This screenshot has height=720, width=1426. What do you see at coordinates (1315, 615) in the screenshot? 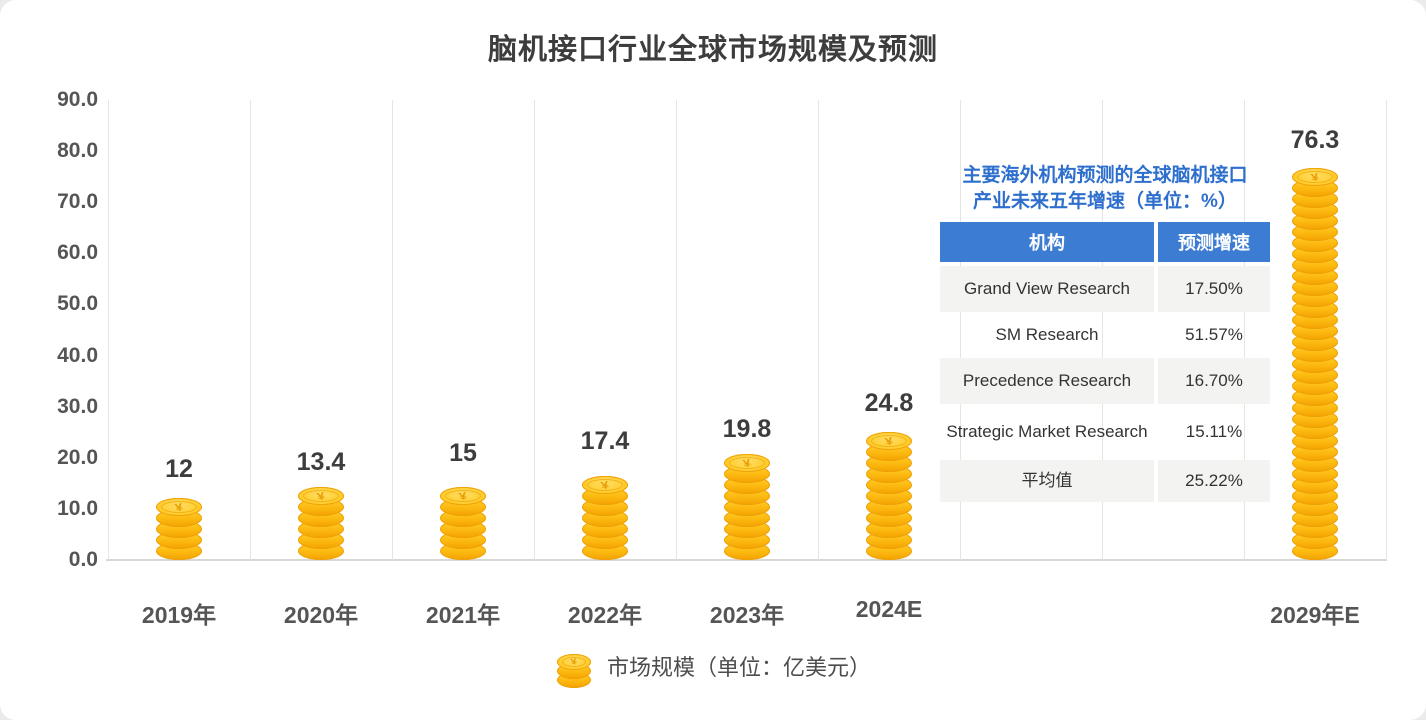
I see `x-axis-label: 2029年E` at bounding box center [1315, 615].